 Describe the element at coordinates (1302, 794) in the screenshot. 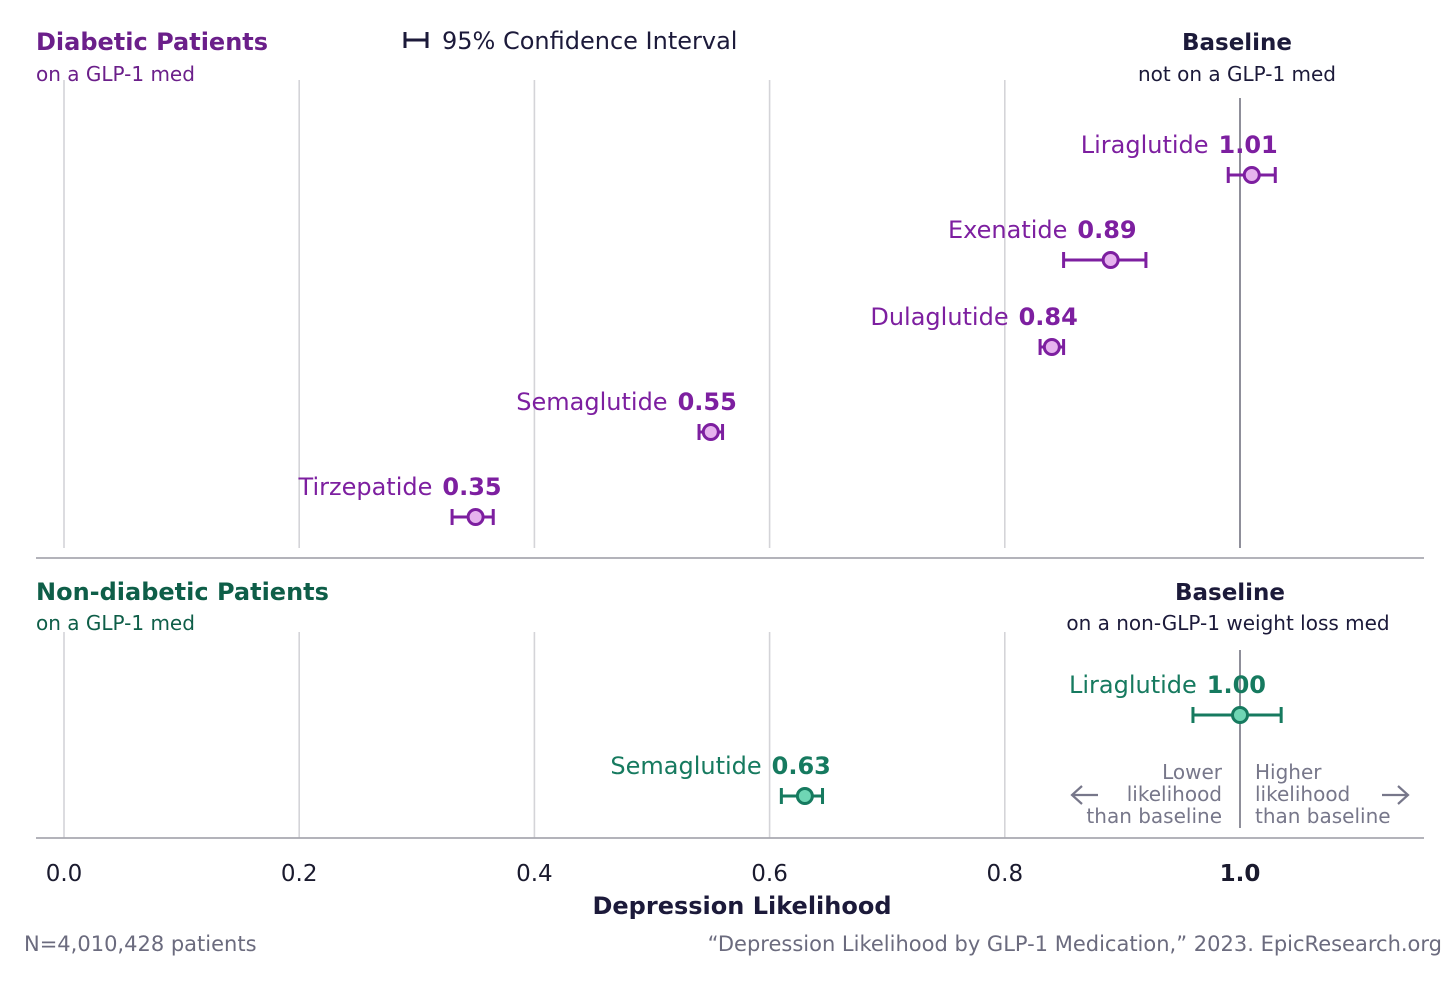

I see `higher-likelihood-note: likelihood` at that location.